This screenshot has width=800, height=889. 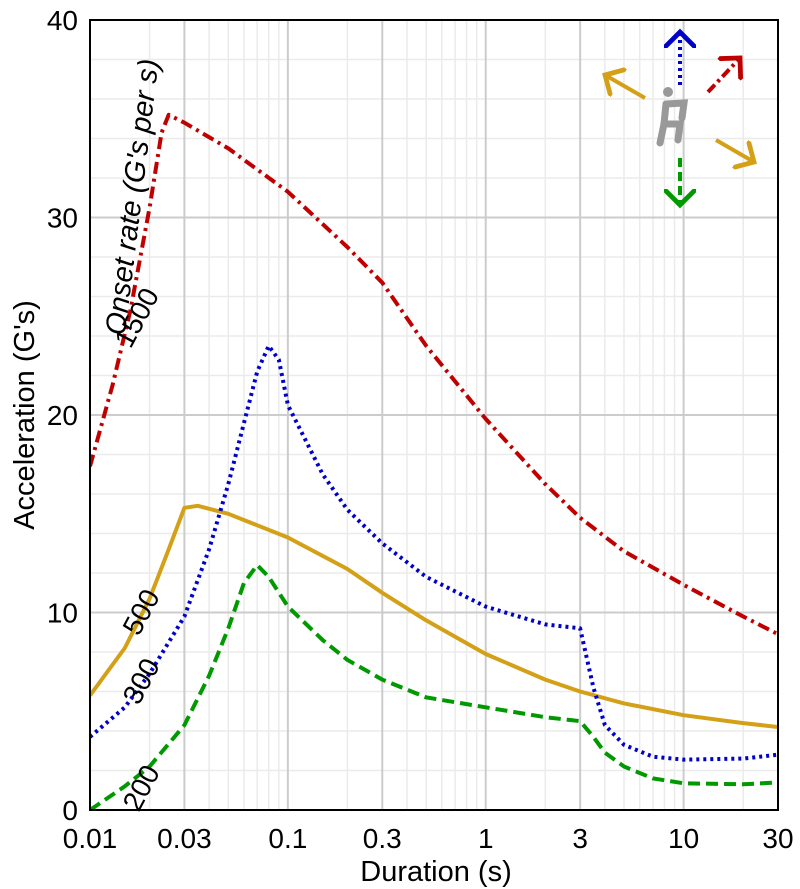 What do you see at coordinates (723, 76) in the screenshot?
I see `arrow-forward-icon` at bounding box center [723, 76].